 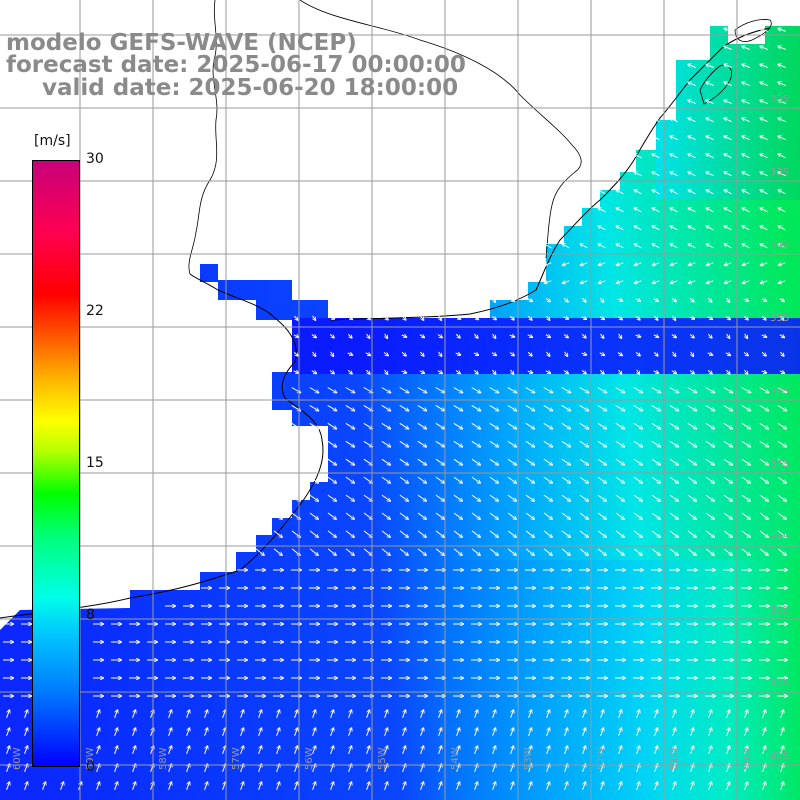 I want to click on colorbar-tick-15: 15, so click(x=95, y=463).